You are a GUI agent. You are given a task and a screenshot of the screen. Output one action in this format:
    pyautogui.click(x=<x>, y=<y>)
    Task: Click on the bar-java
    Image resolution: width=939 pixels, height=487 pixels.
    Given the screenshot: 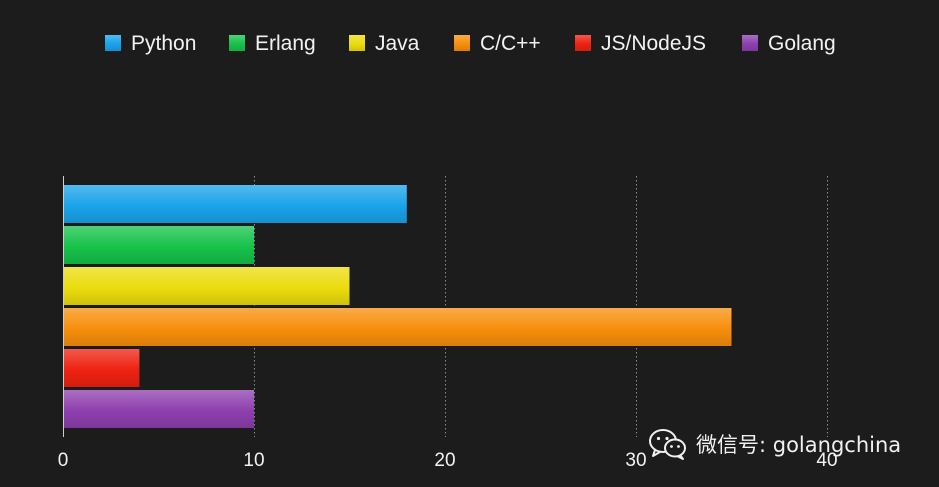 What is the action you would take?
    pyautogui.click(x=207, y=286)
    